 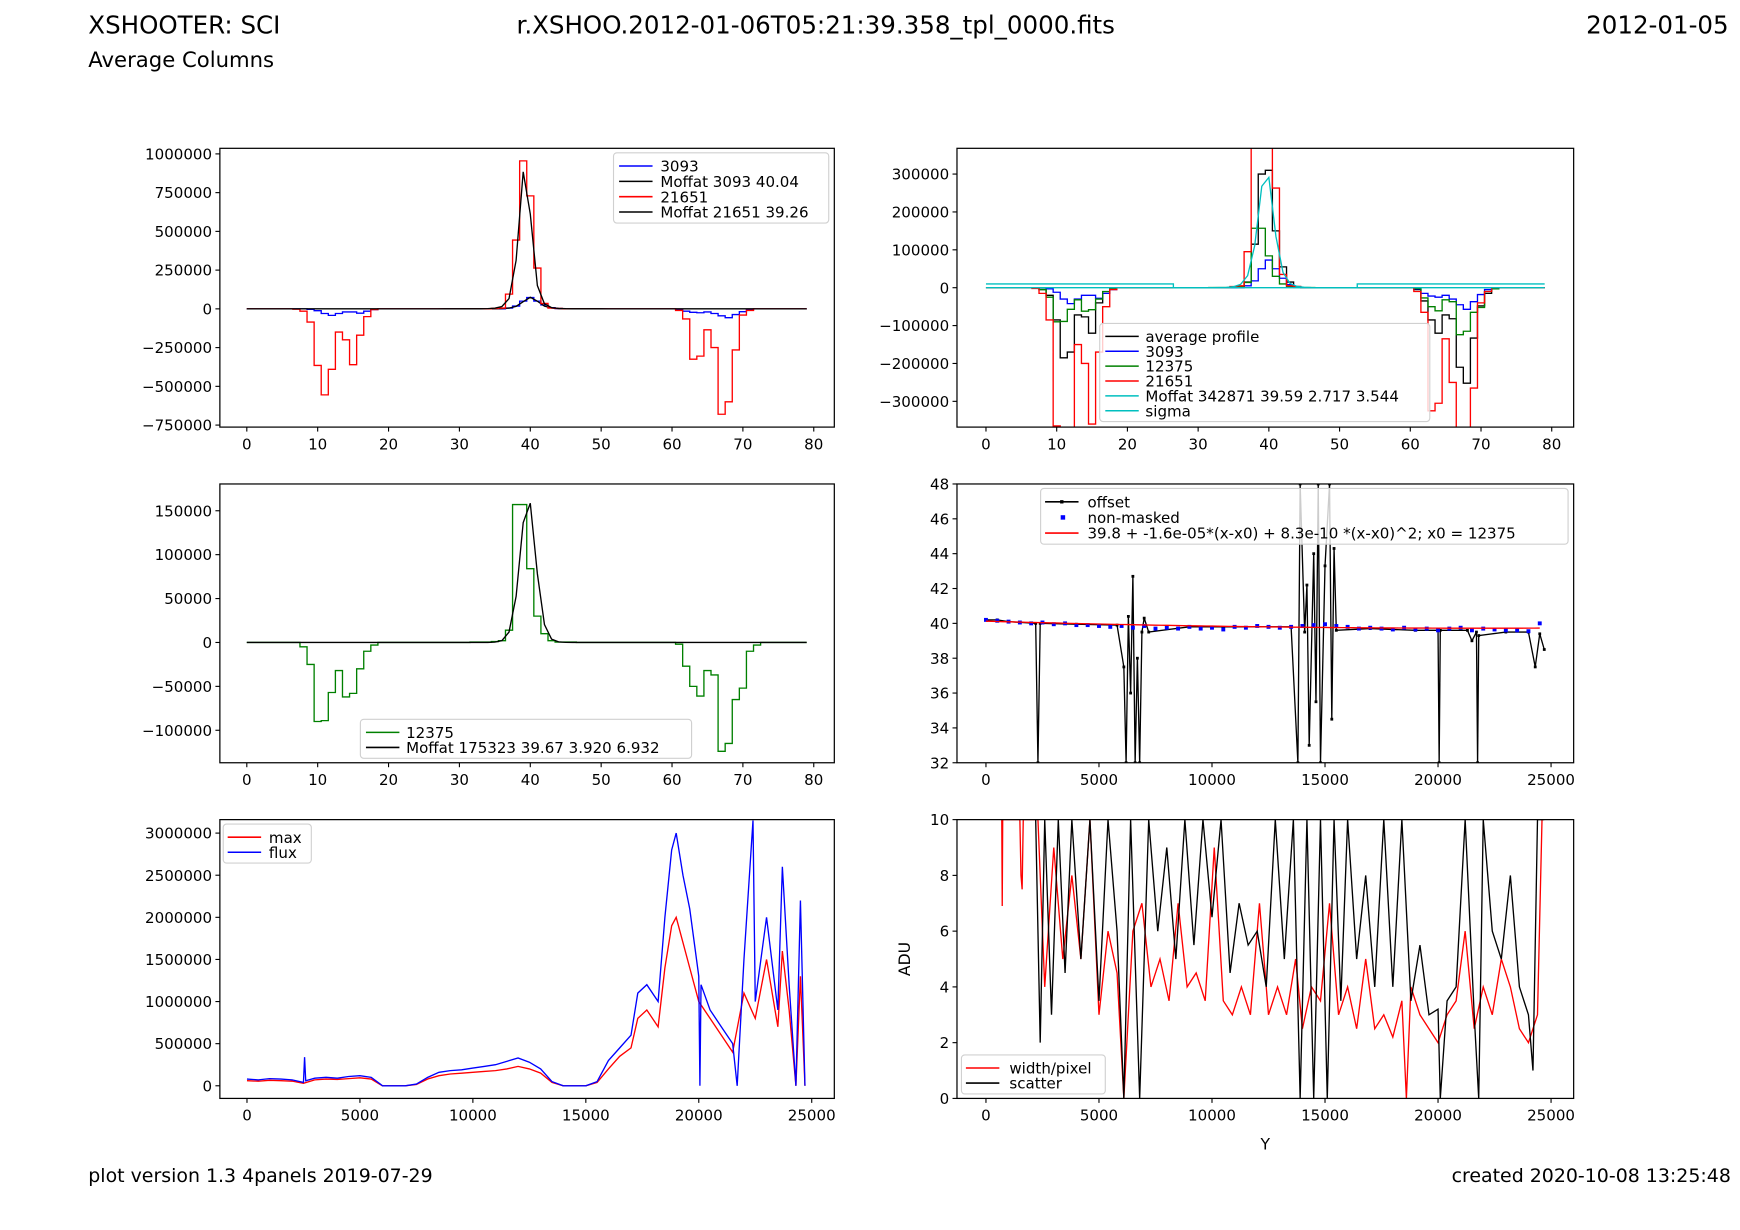 What do you see at coordinates (939, 763) in the screenshot?
I see `y-tick-label: 32` at bounding box center [939, 763].